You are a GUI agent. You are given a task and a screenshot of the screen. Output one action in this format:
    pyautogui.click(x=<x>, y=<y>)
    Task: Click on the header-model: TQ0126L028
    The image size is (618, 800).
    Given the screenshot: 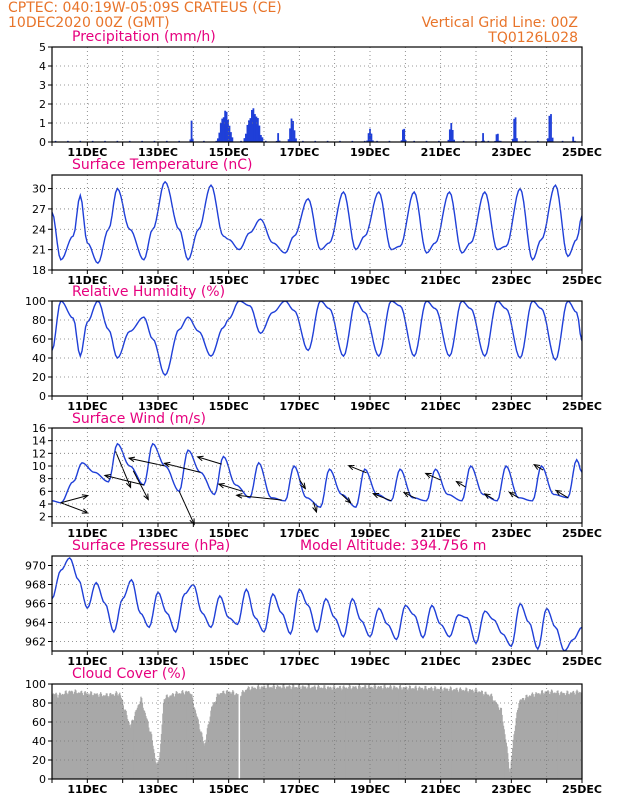 What is the action you would take?
    pyautogui.click(x=532, y=38)
    